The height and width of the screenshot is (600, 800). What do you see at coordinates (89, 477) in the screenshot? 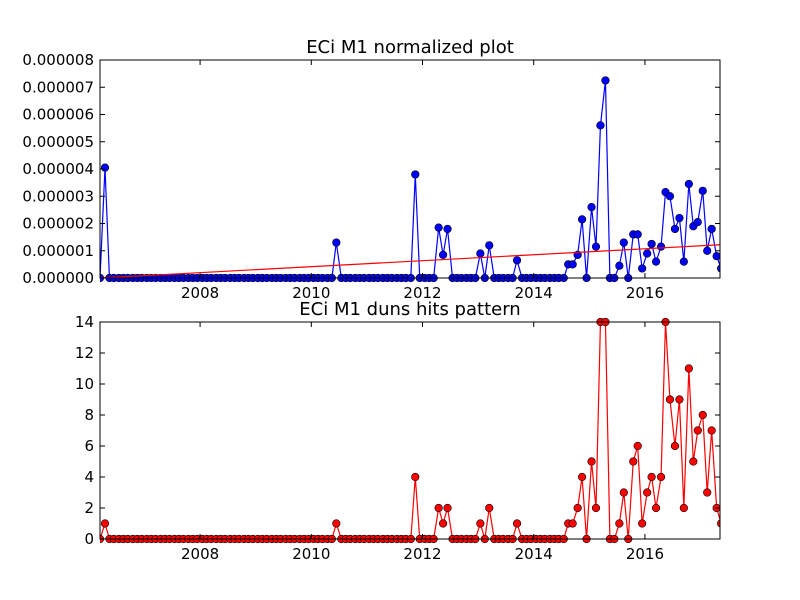
I see `y-tick-label: 4` at bounding box center [89, 477].